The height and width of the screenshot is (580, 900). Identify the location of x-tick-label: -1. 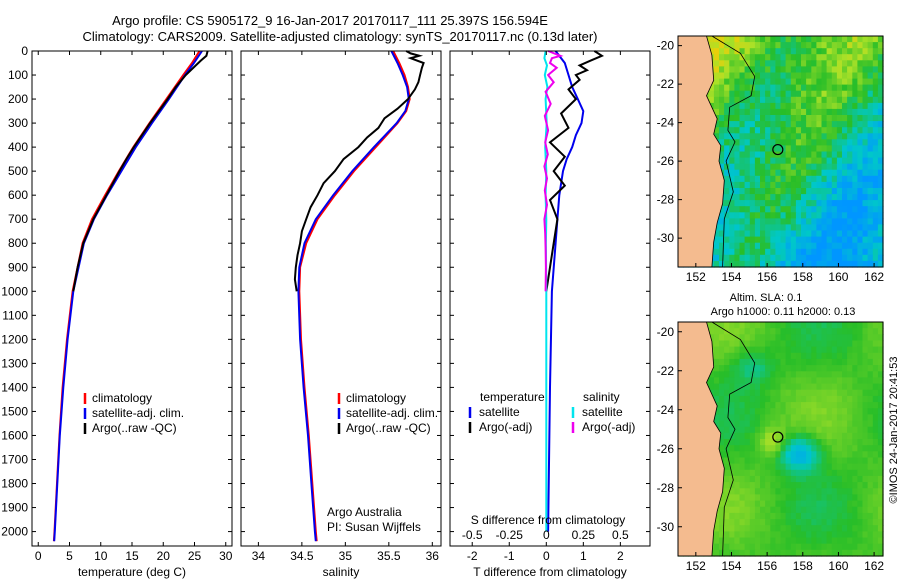
(509, 556).